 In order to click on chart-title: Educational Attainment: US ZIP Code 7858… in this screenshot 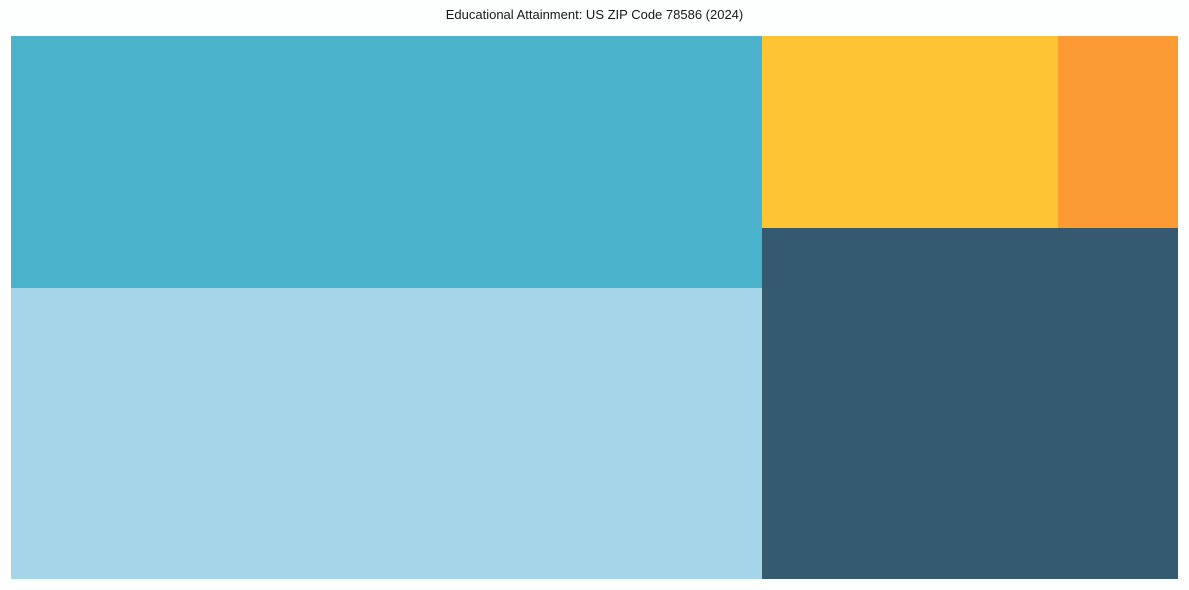, I will do `click(594, 14)`.